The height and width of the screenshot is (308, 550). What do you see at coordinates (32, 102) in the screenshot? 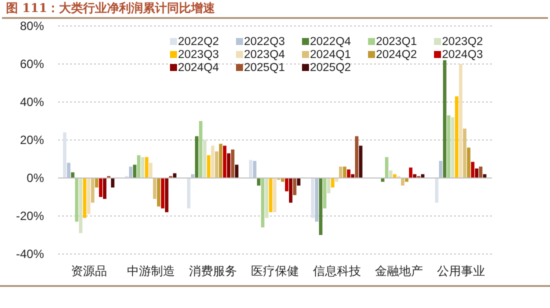
I see `y-tick-label: 40%` at bounding box center [32, 102].